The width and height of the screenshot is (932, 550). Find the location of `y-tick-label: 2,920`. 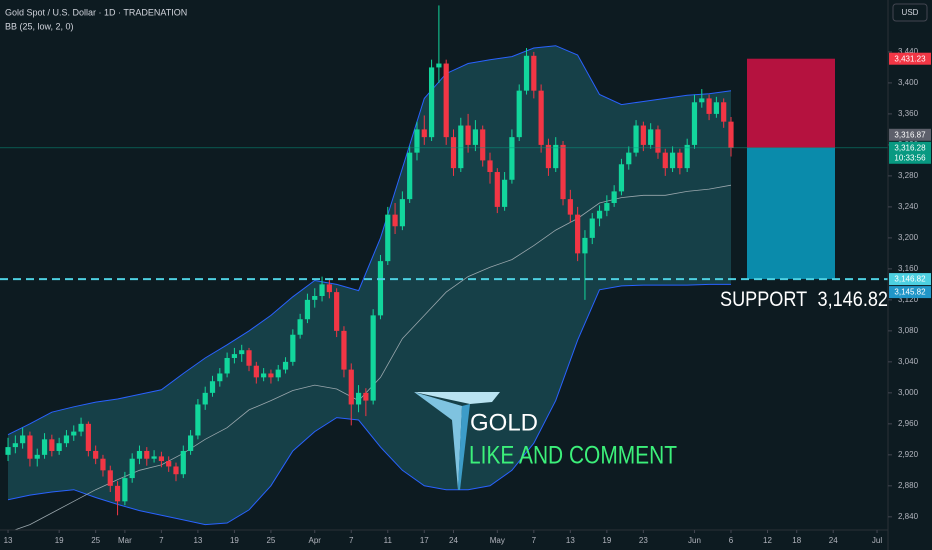

y-tick-label: 2,920 is located at coordinates (908, 454).